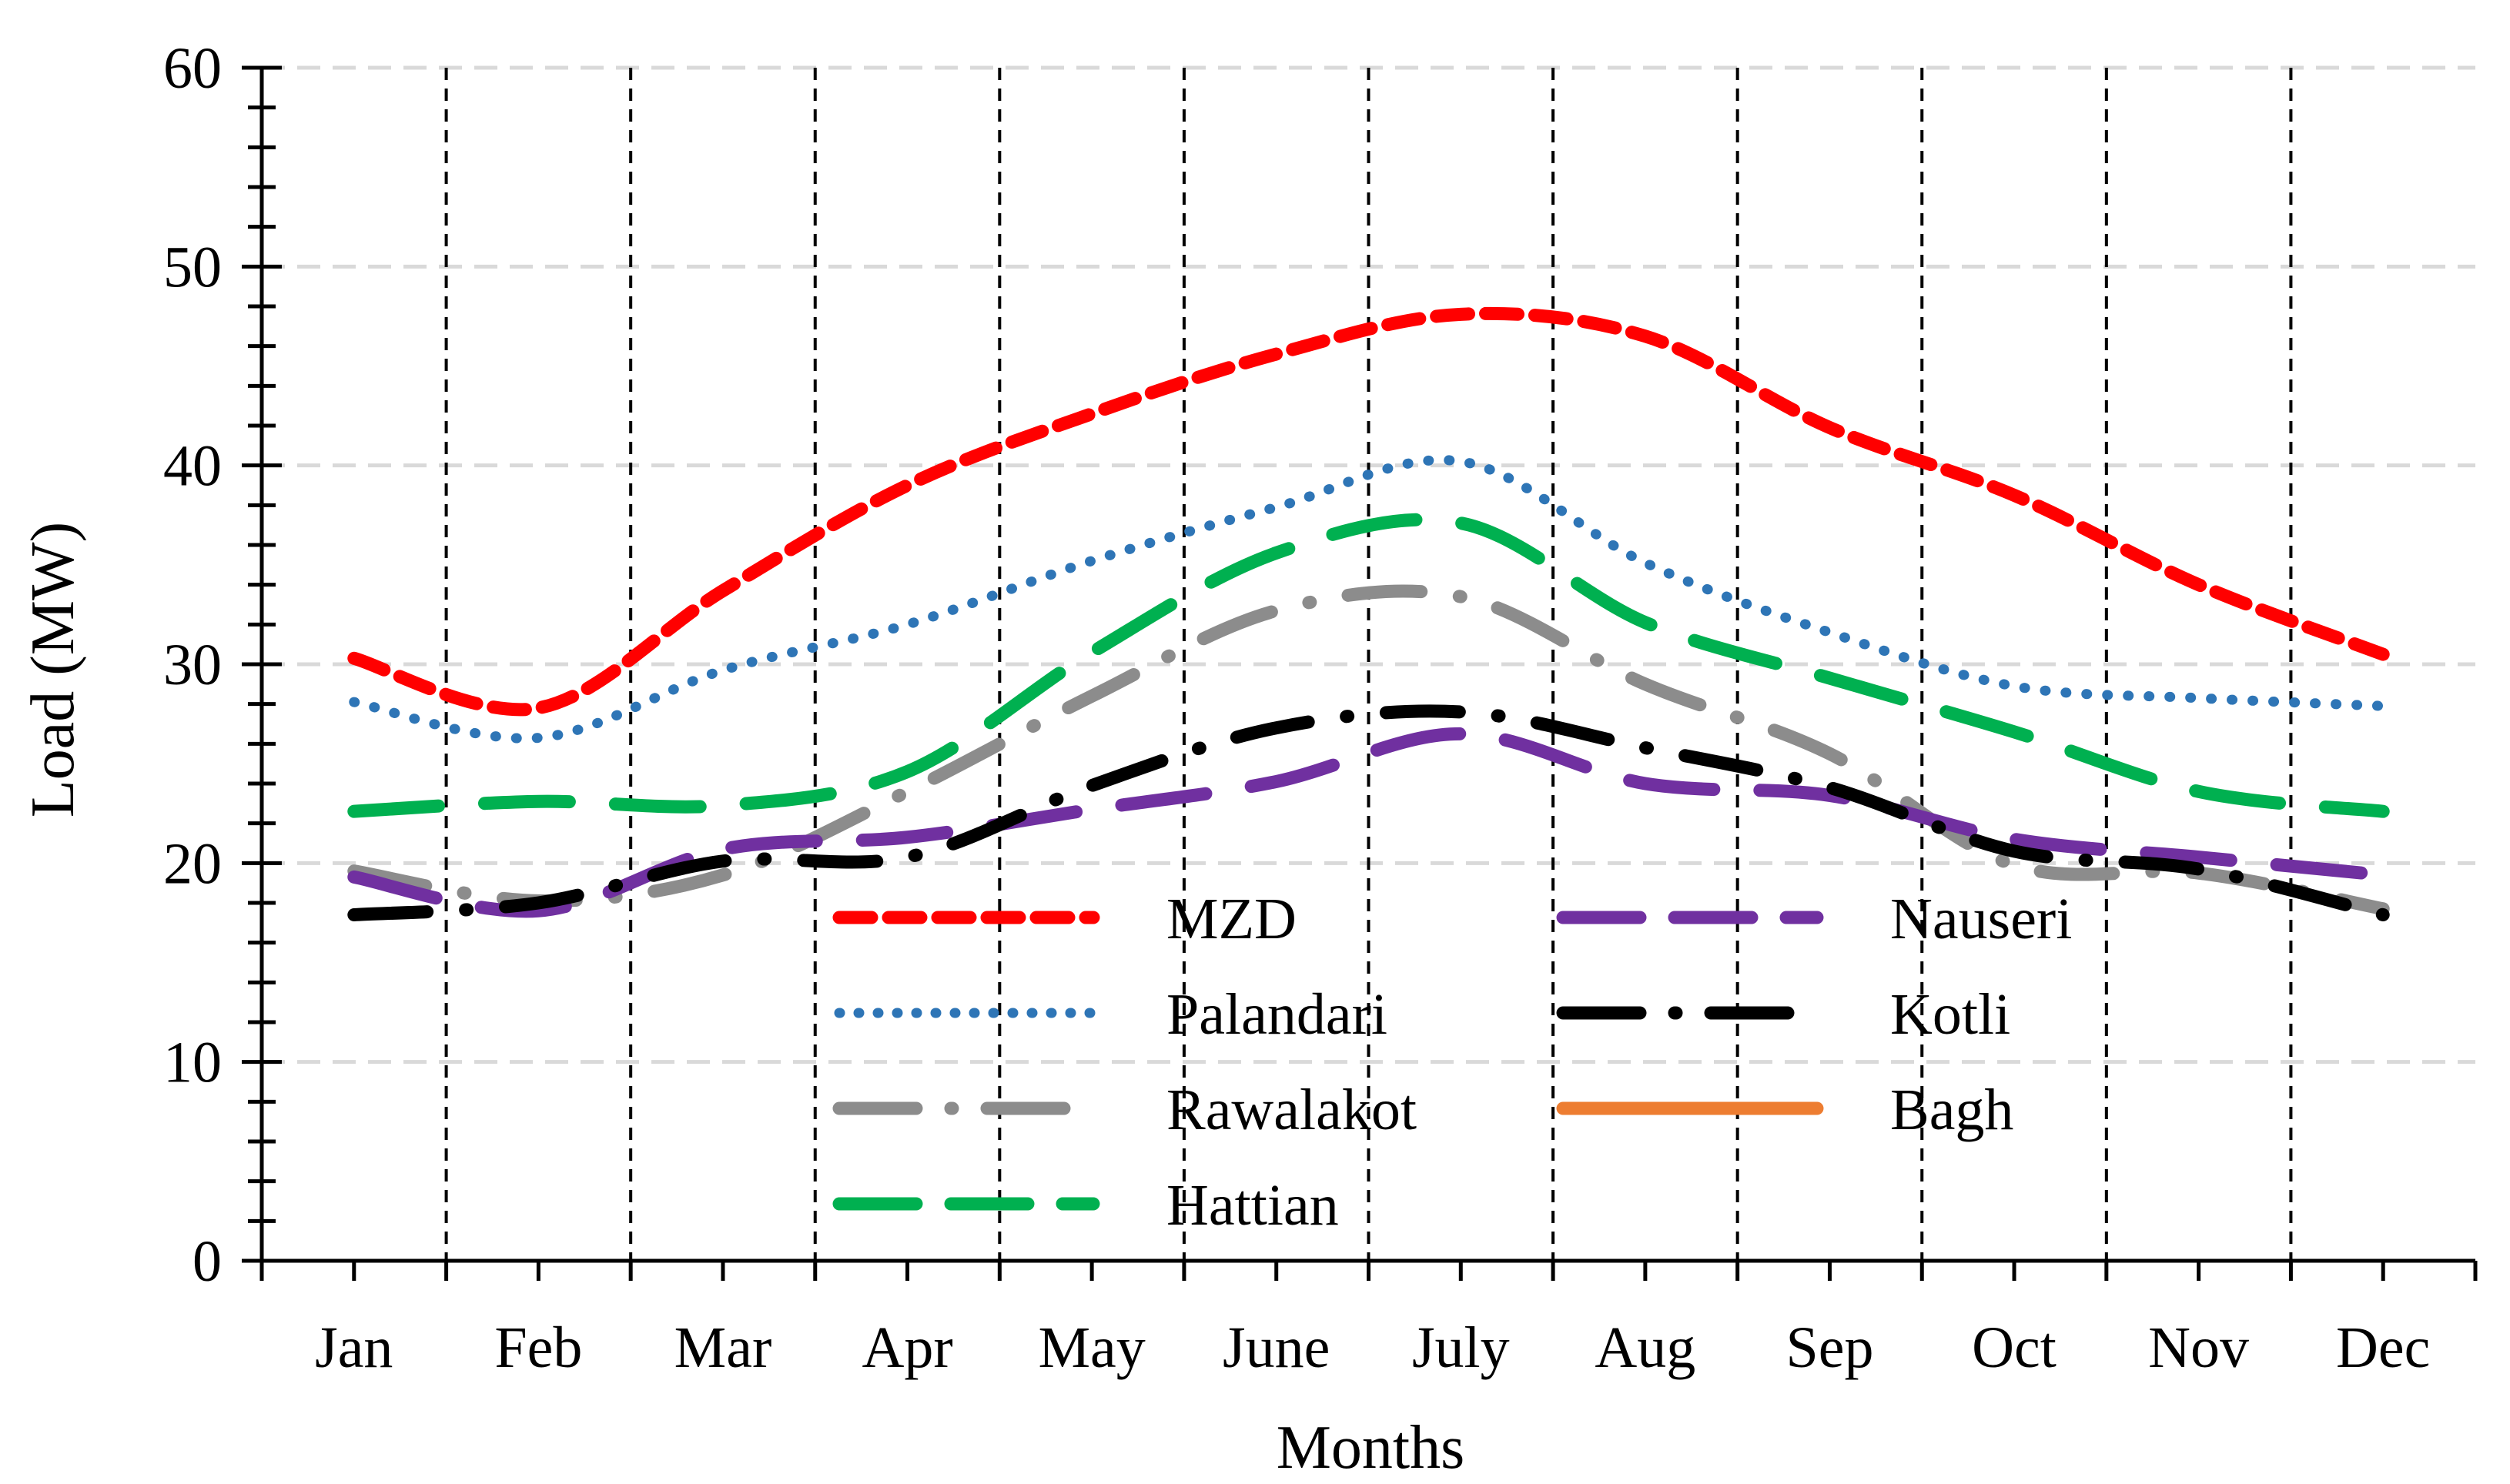  I want to click on legend-label-bagh: Bagh, so click(1951, 1110).